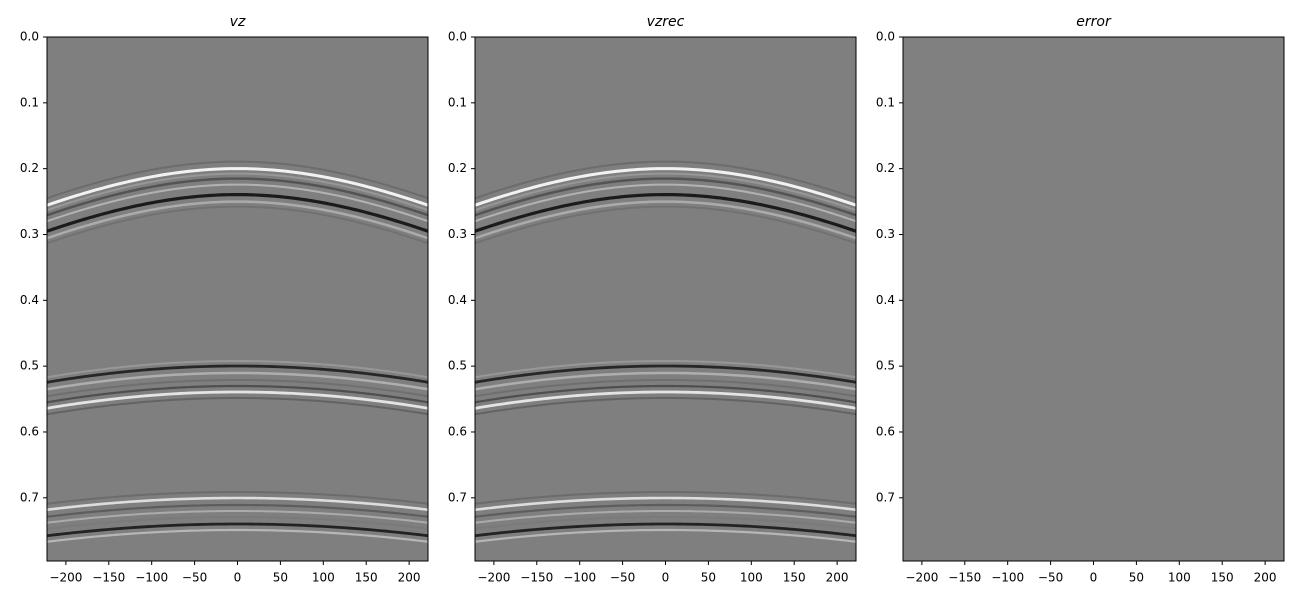 The height and width of the screenshot is (600, 1300). I want to click on panel-title: vz, so click(238, 22).